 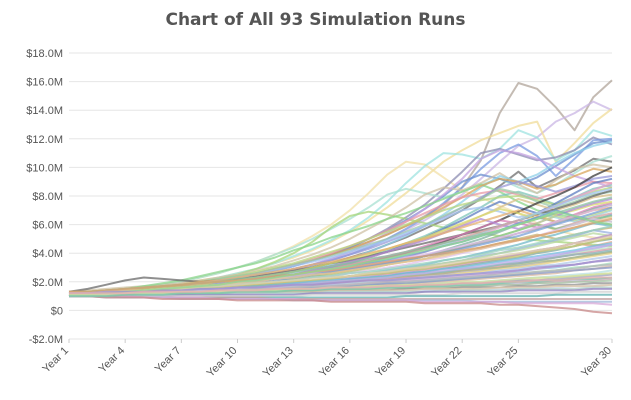 What do you see at coordinates (278, 362) in the screenshot?
I see `x-tick-label: Year 13` at bounding box center [278, 362].